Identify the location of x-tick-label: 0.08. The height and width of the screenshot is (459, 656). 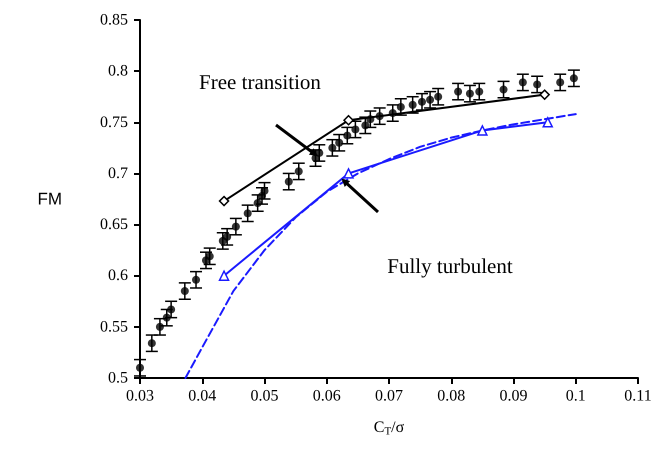
(451, 396).